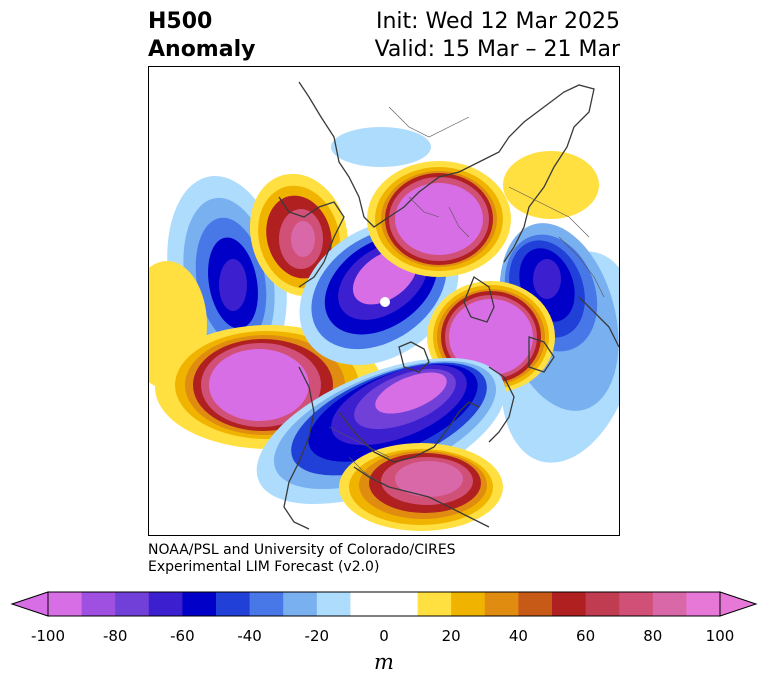 The width and height of the screenshot is (768, 686). I want to click on plot-title-left: H500 Anomaly, so click(201, 36).